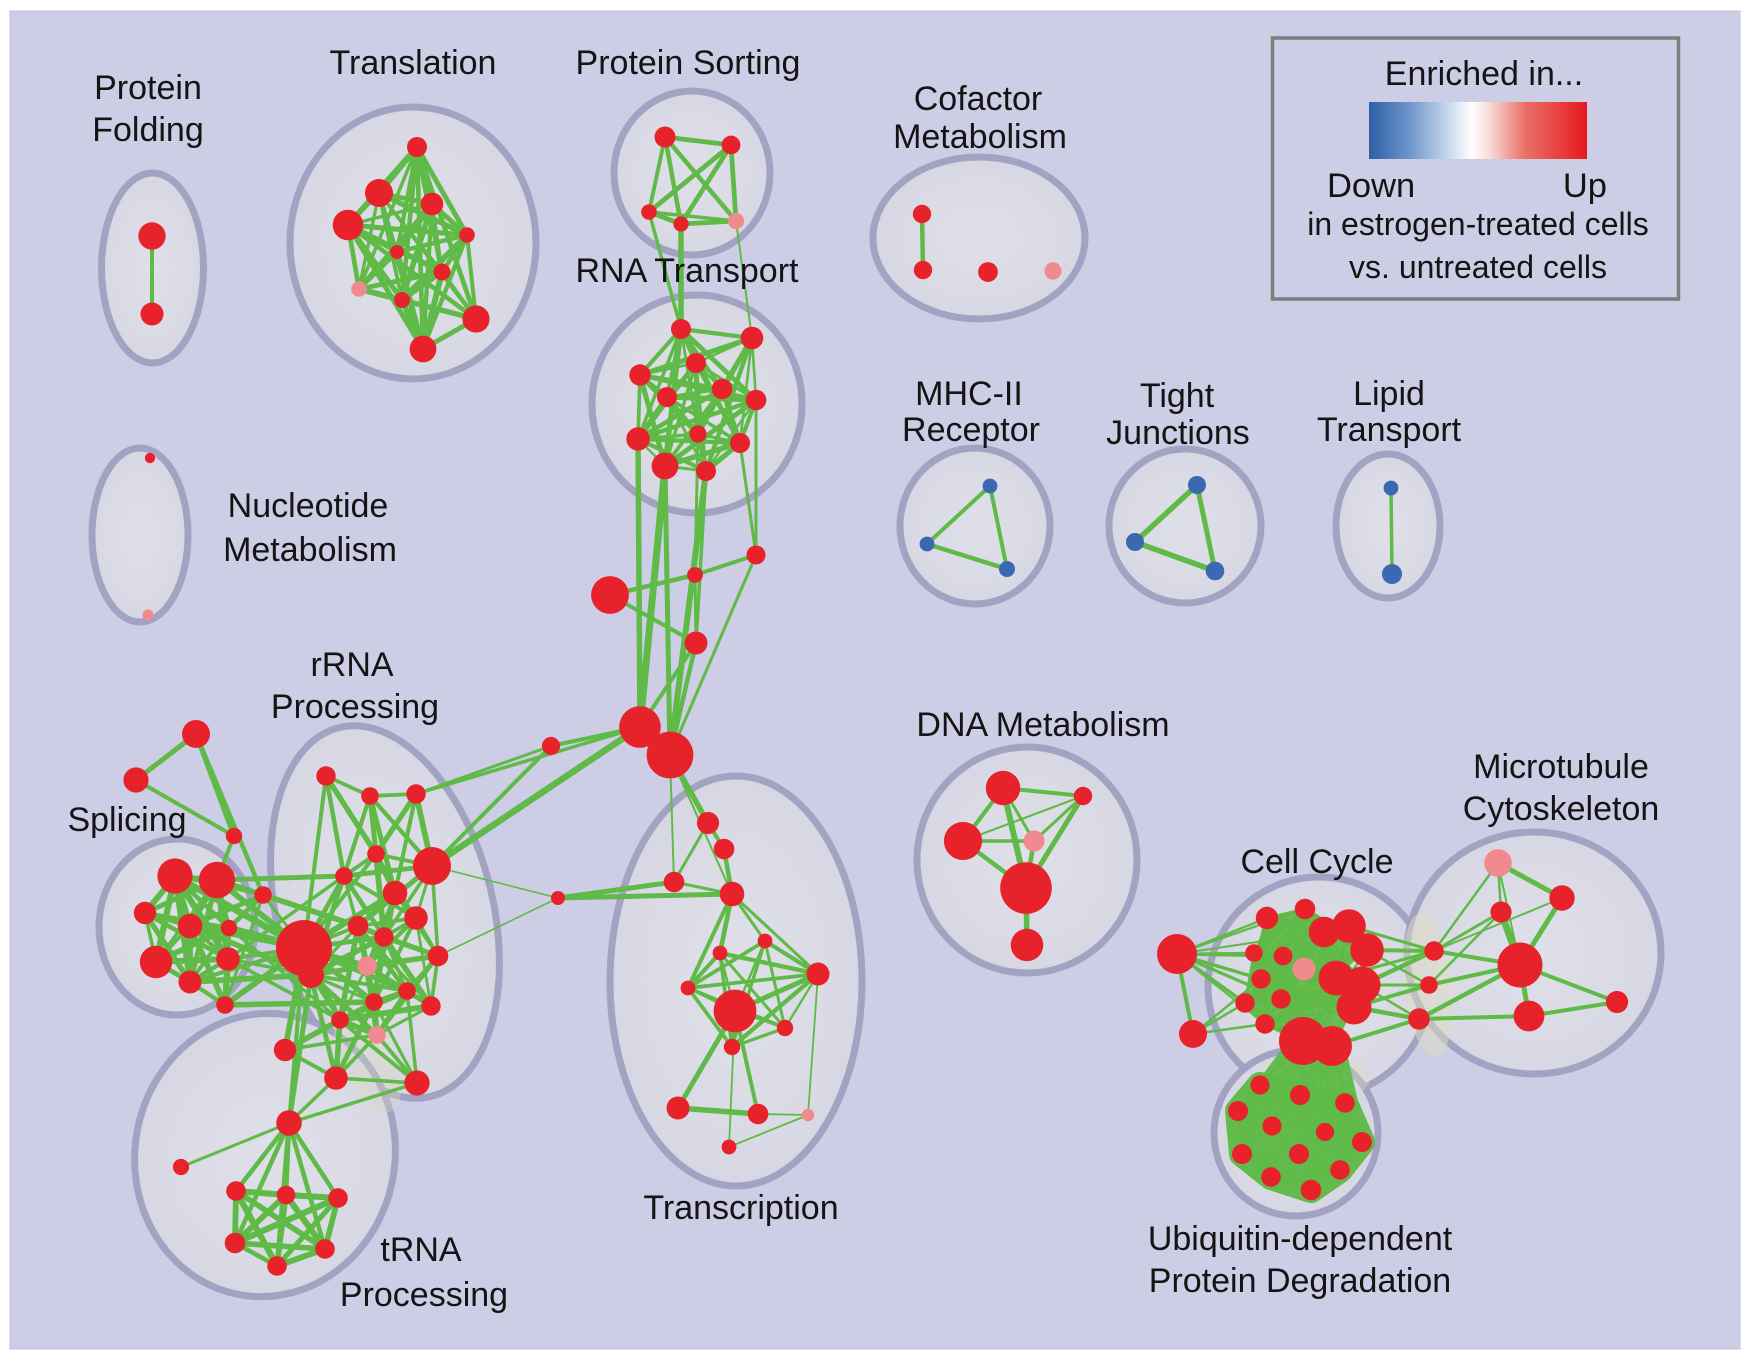 The width and height of the screenshot is (1750, 1360). I want to click on svg-text: Ubiquitin-dependent, so click(1300, 1239).